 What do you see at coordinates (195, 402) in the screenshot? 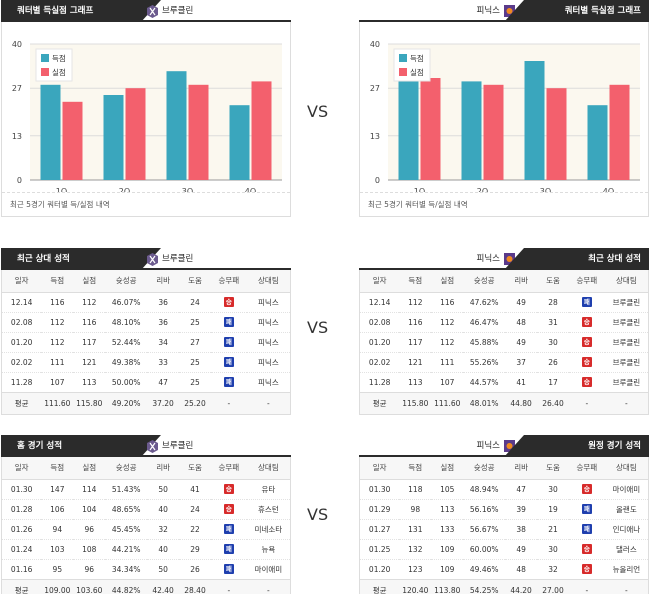
I see `avg-ast: 25.20` at bounding box center [195, 402].